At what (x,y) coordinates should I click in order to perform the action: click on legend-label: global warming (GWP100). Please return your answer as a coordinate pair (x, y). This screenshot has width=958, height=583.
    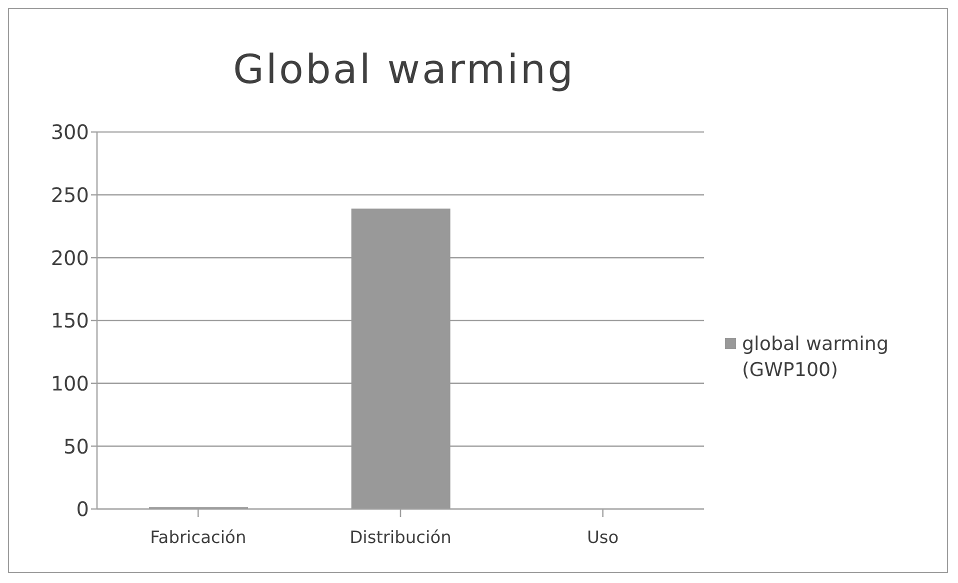
    Looking at the image, I should click on (816, 357).